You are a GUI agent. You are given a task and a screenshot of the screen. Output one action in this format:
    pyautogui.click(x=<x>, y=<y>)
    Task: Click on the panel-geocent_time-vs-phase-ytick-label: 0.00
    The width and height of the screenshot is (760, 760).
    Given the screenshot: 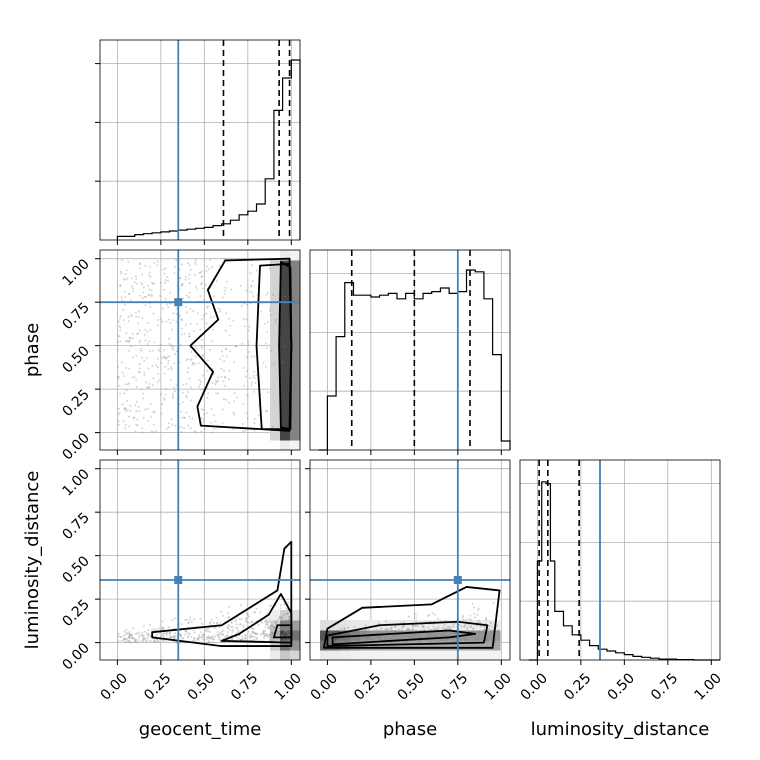 What is the action you would take?
    pyautogui.click(x=75, y=446)
    